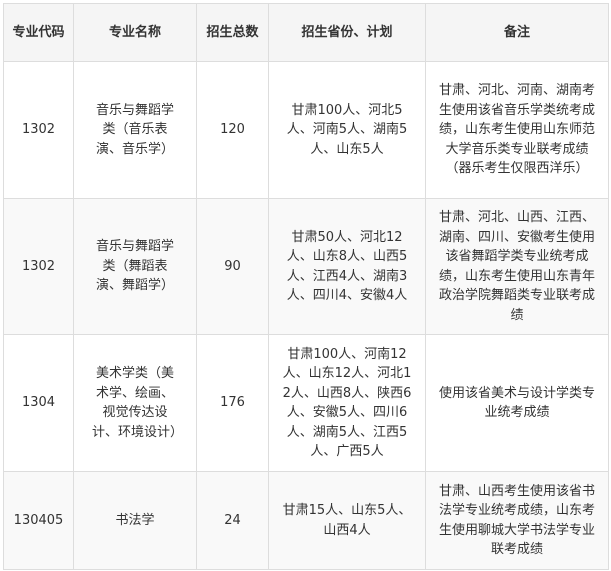  What do you see at coordinates (135, 403) in the screenshot?
I see `cell-name: 美术学类（美术学、绘画、视觉传达设计、环境设计）` at bounding box center [135, 403].